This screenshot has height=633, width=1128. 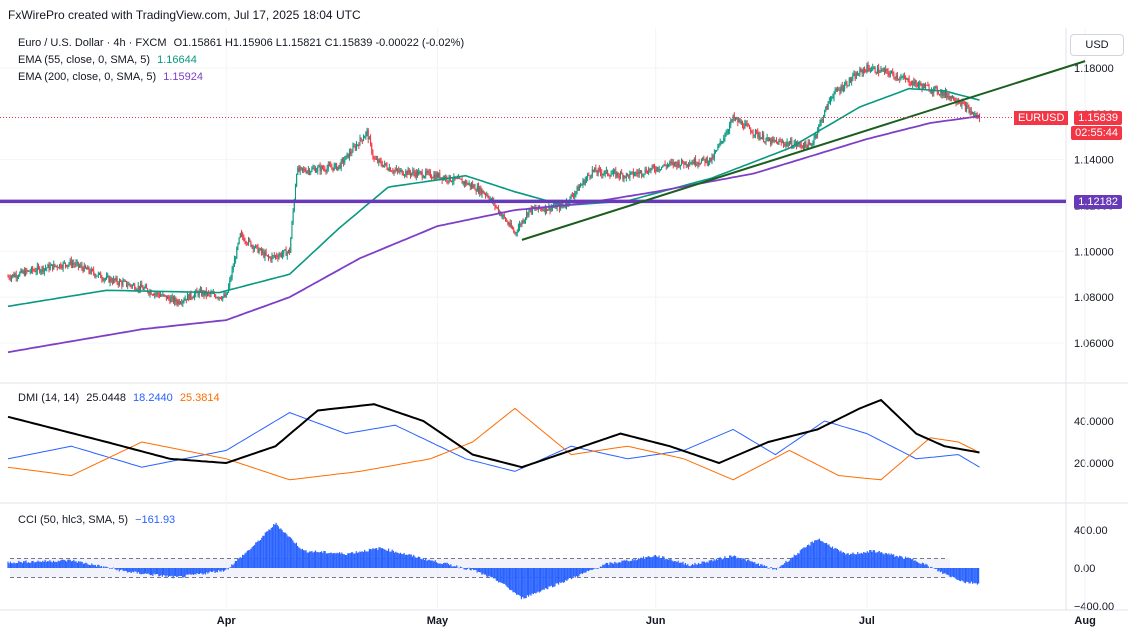 What do you see at coordinates (155, 520) in the screenshot?
I see `cci-value: −161.93` at bounding box center [155, 520].